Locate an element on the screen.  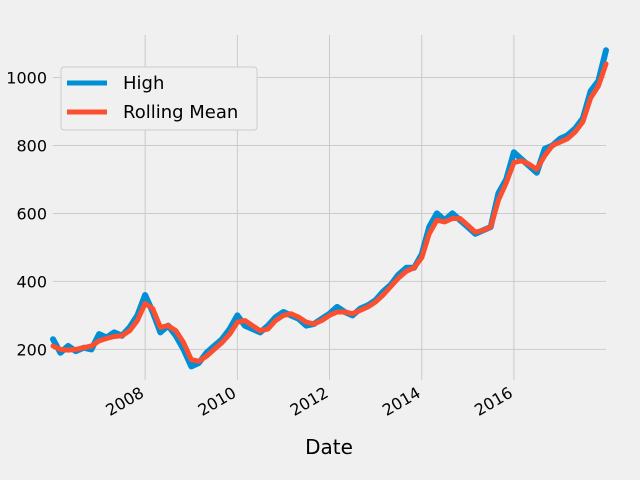
legend-label-high: High is located at coordinates (143, 83).